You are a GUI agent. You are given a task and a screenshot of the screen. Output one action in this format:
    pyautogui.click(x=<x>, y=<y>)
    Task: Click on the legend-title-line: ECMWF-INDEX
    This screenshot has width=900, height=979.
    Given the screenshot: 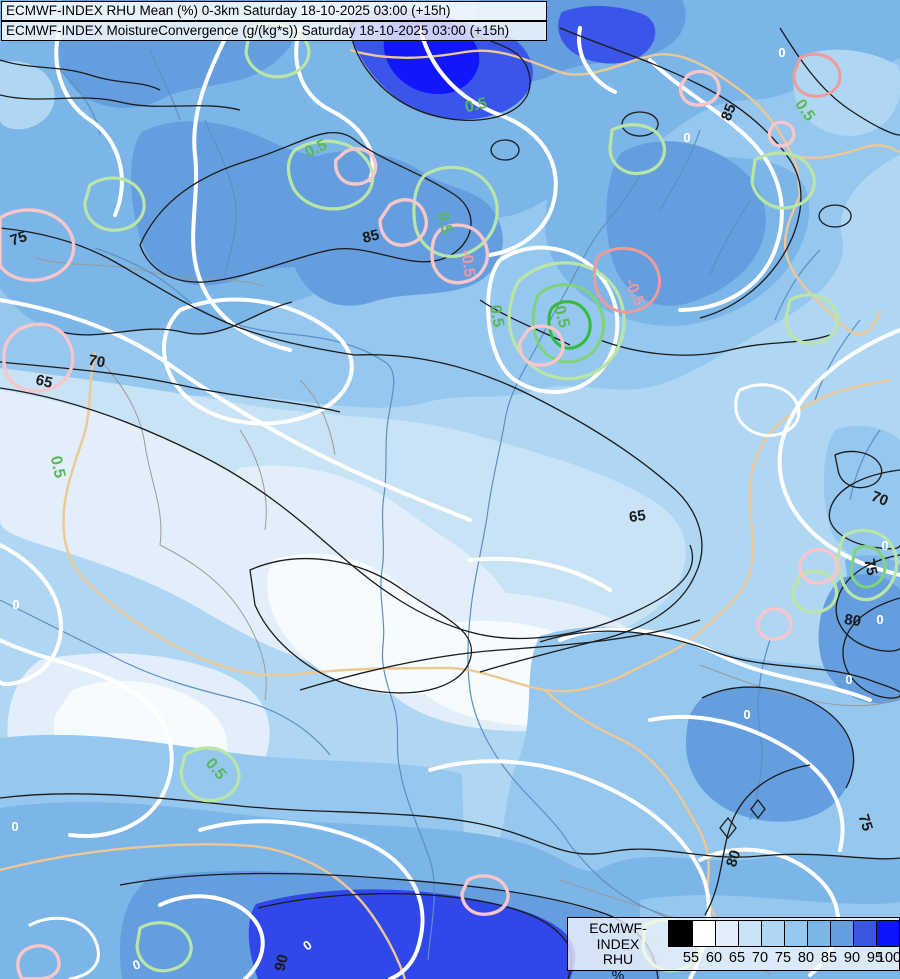 What is the action you would take?
    pyautogui.click(x=618, y=936)
    